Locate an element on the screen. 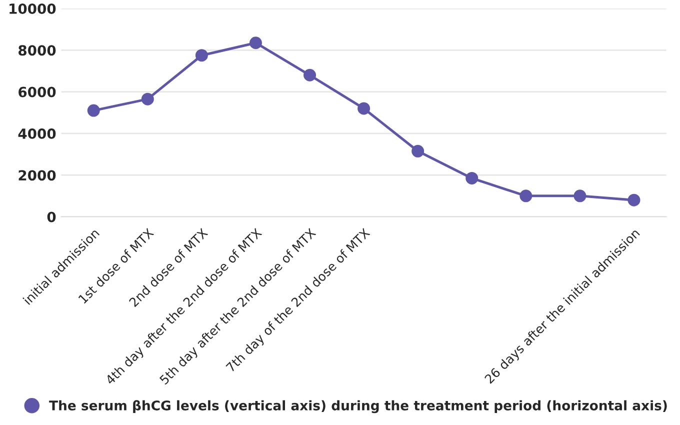 The height and width of the screenshot is (425, 680). y-tick-label: 10000 is located at coordinates (33, 8).